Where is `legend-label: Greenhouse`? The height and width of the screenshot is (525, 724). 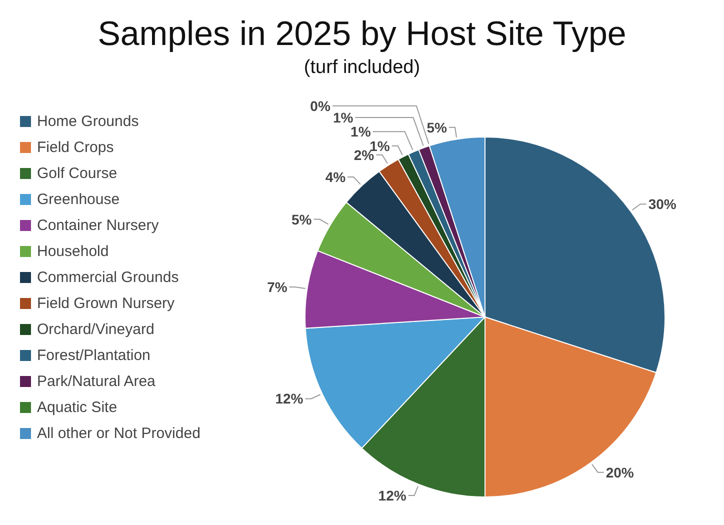
legend-label: Greenhouse is located at coordinates (78, 199).